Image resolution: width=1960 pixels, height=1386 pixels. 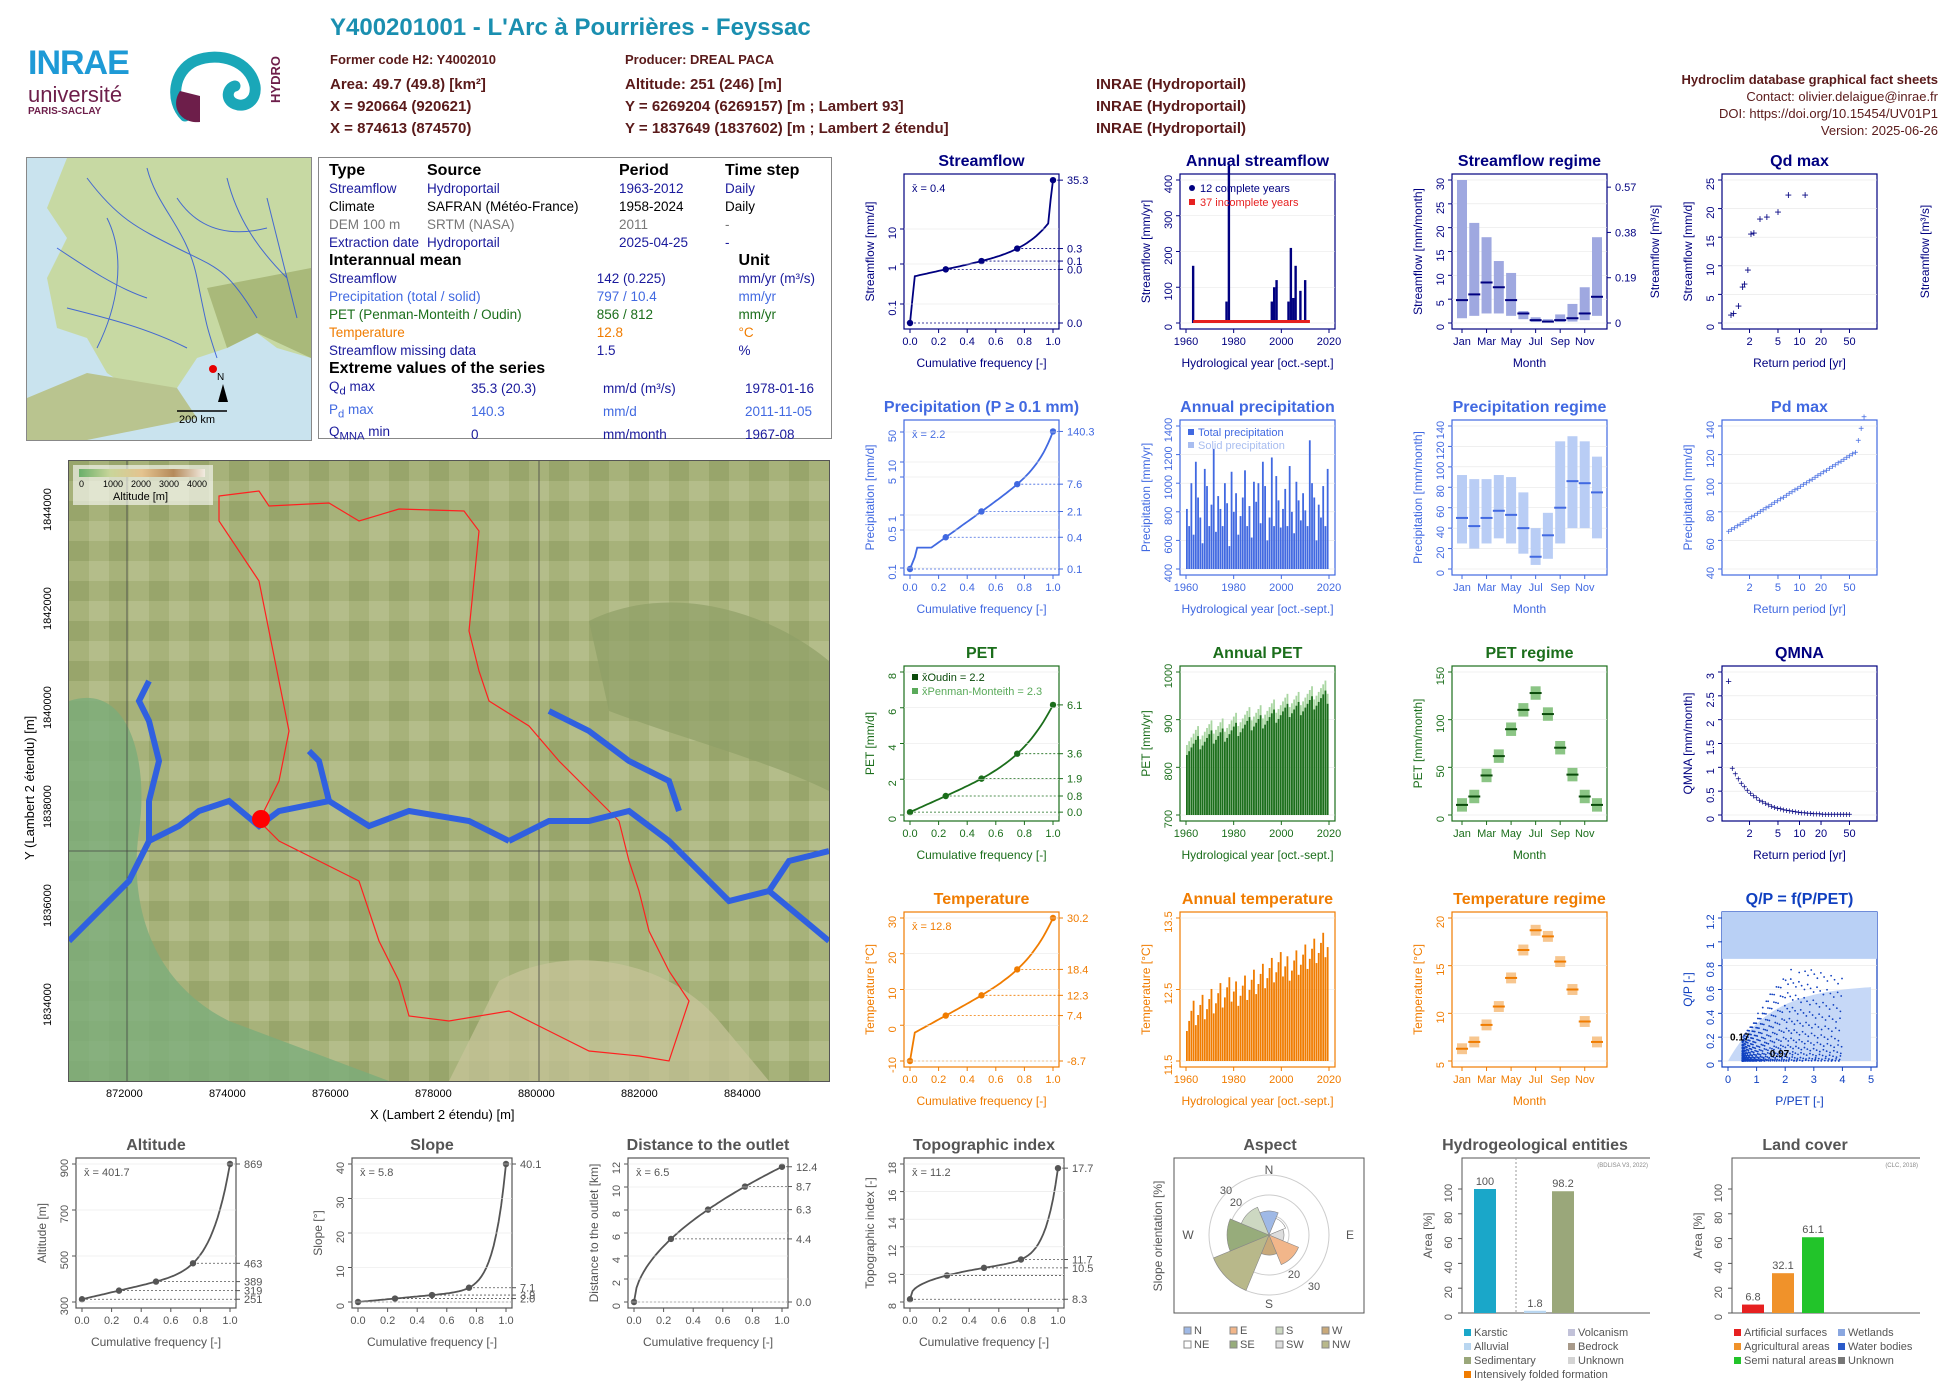 What do you see at coordinates (107, 1173) in the screenshot?
I see `mean-label: x̄ = 401.7` at bounding box center [107, 1173].